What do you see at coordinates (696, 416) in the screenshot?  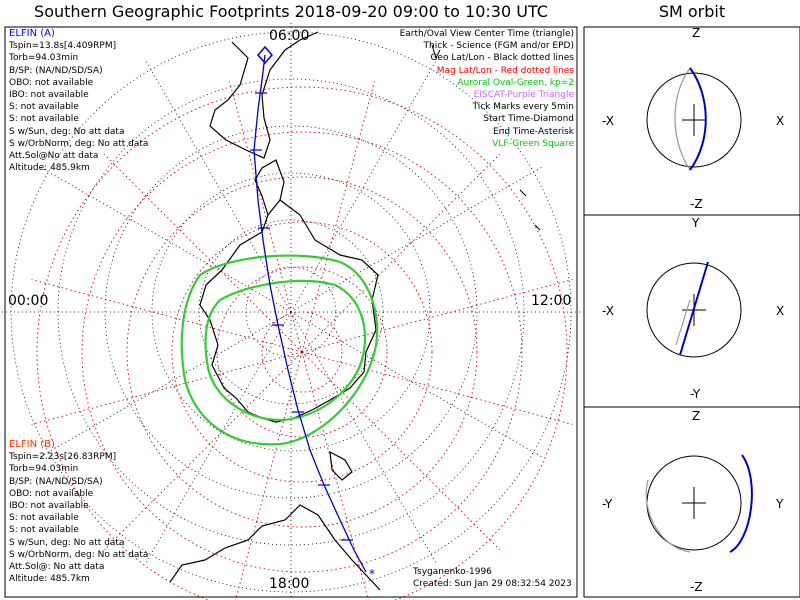 I see `axis-label-up: Z` at bounding box center [696, 416].